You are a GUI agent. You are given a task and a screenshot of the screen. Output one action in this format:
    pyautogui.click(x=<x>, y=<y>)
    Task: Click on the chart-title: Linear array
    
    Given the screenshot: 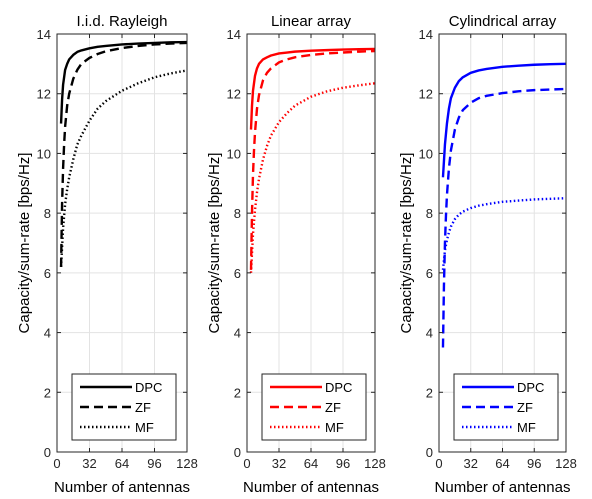 What is the action you would take?
    pyautogui.click(x=311, y=21)
    